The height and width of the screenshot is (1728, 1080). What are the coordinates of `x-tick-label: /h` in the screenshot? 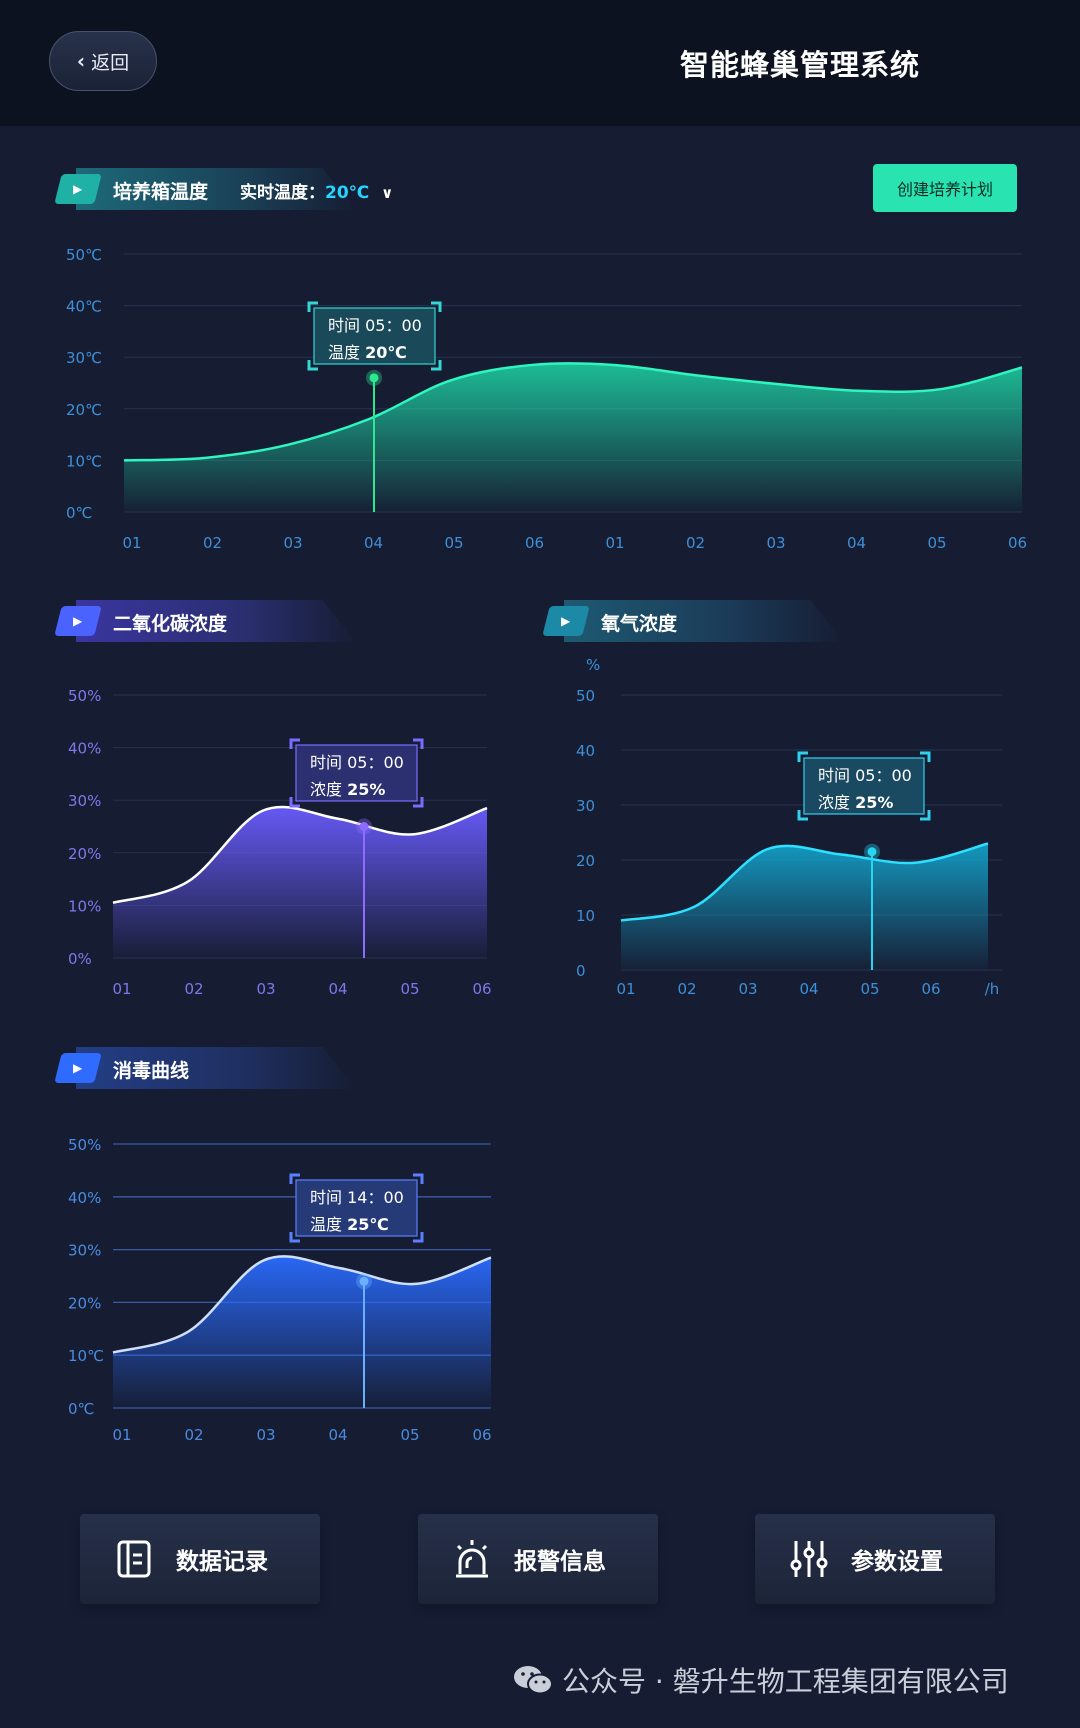 It's located at (992, 989).